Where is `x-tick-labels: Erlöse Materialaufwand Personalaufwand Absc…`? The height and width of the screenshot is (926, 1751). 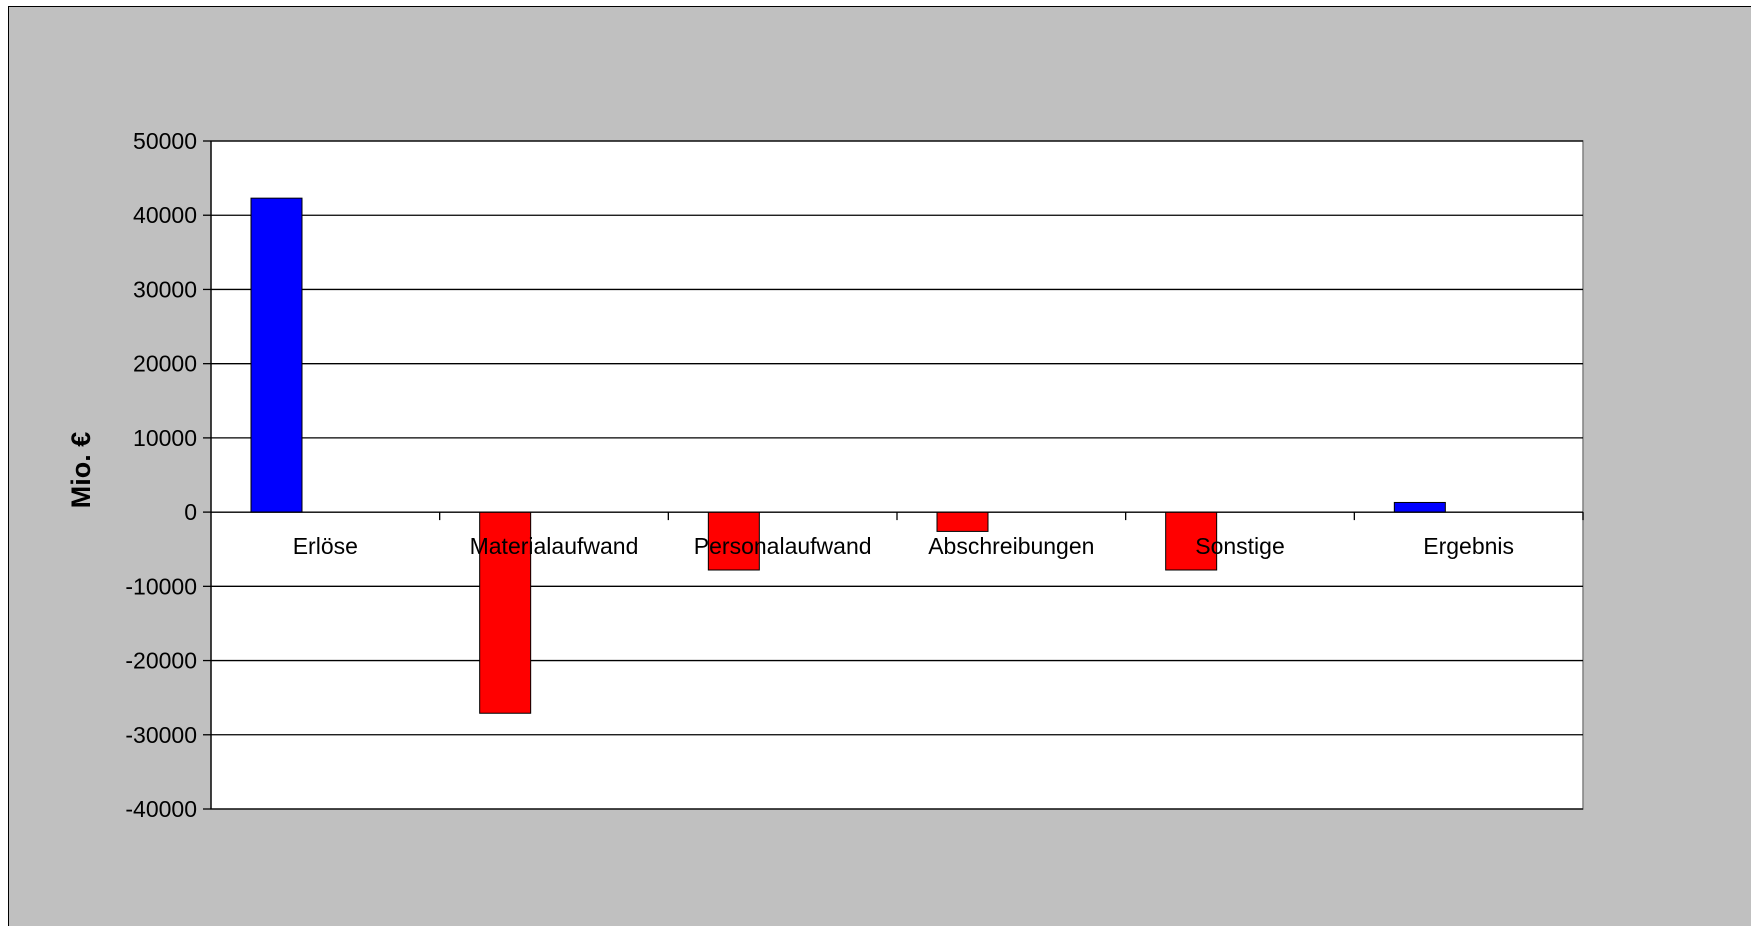 x-tick-labels: Erlöse Materialaufwand Personalaufwand Absc… is located at coordinates (903, 546).